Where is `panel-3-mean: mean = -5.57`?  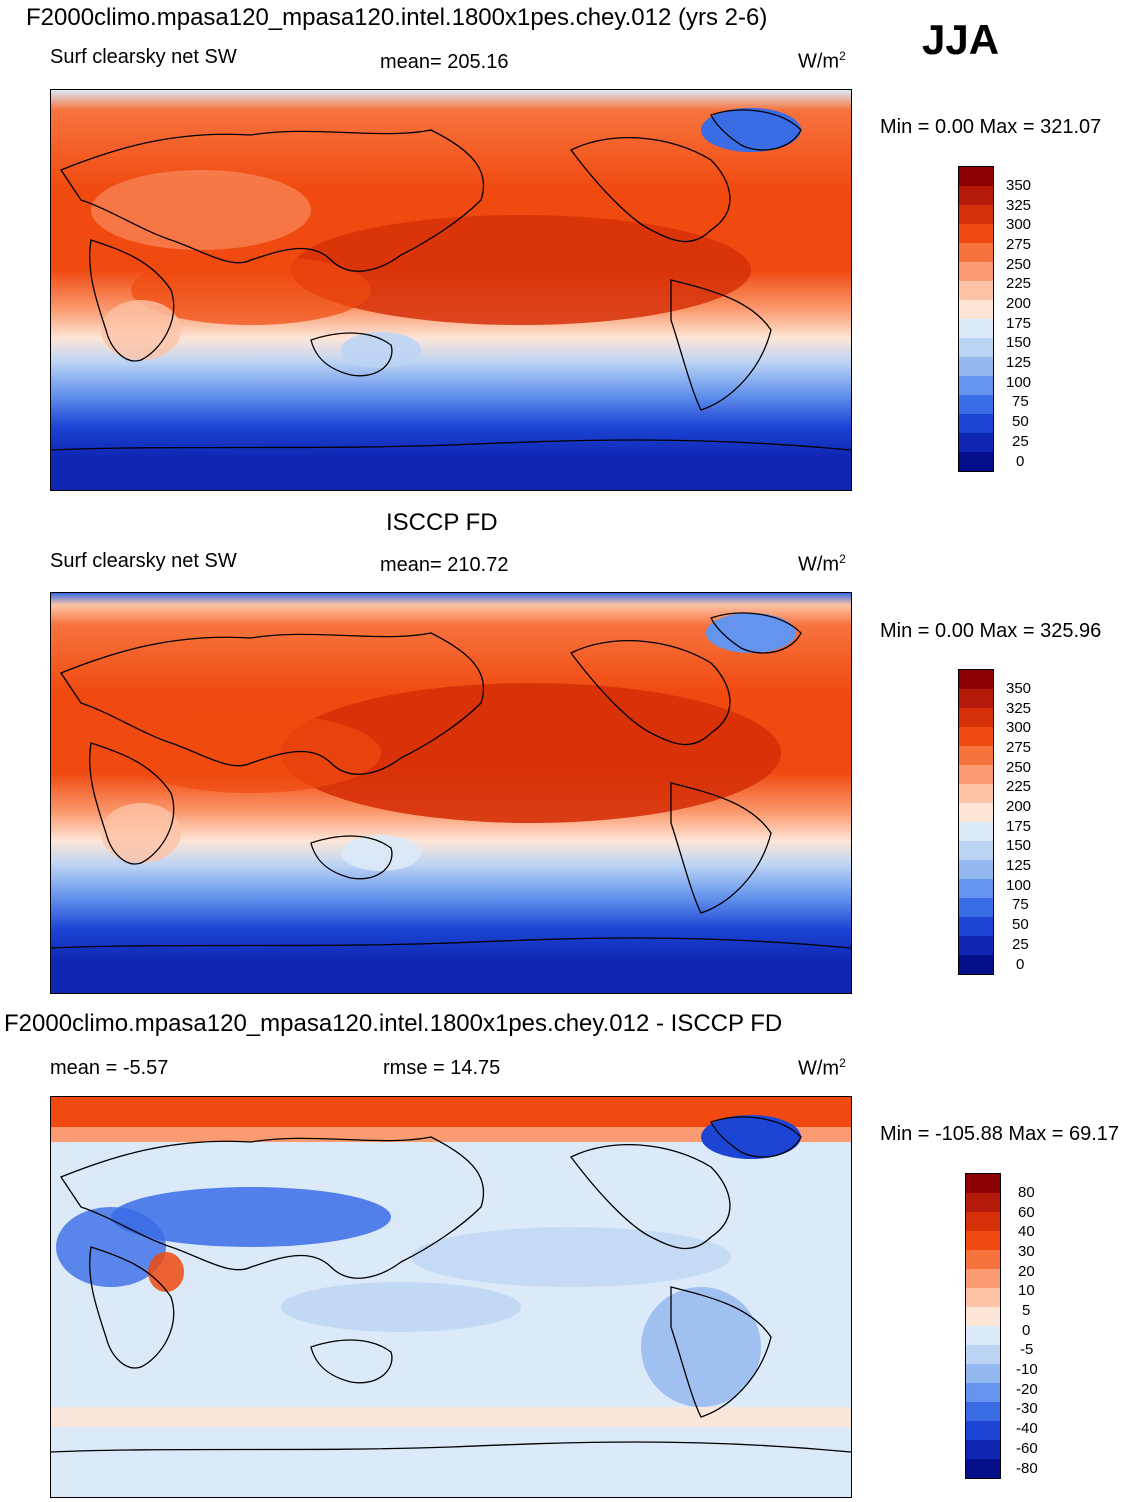 panel-3-mean: mean = -5.57 is located at coordinates (109, 1068).